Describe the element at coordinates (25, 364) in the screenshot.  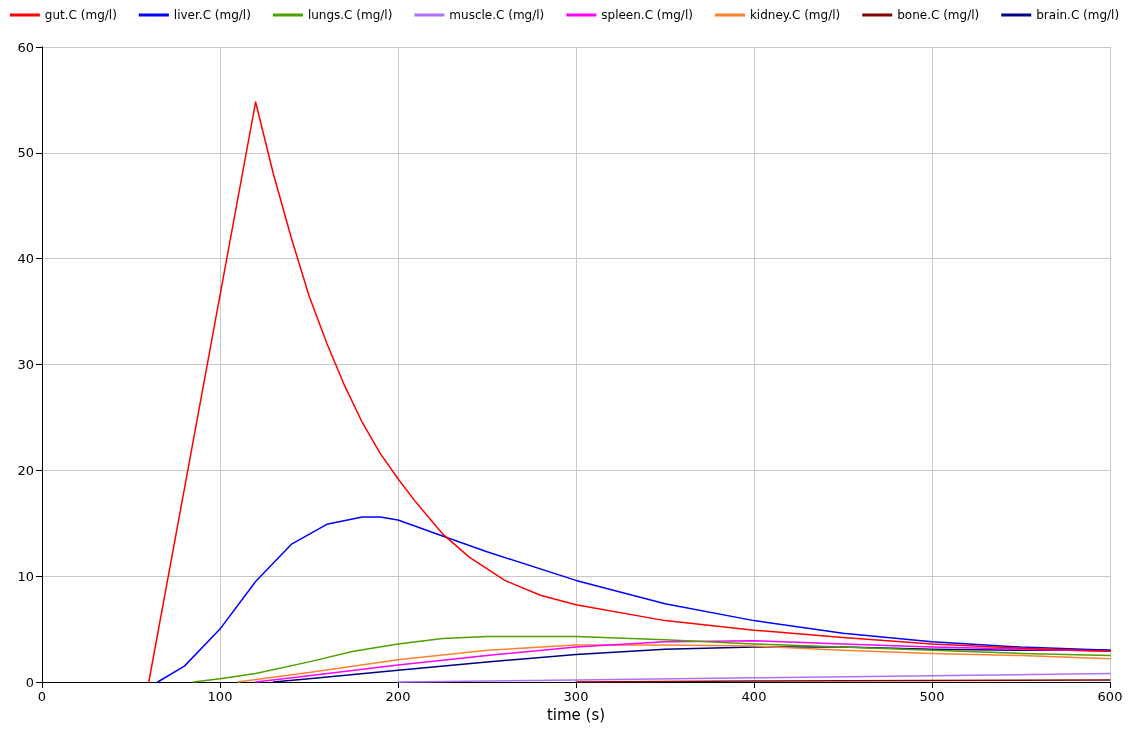
I see `y-tick-label: 30` at that location.